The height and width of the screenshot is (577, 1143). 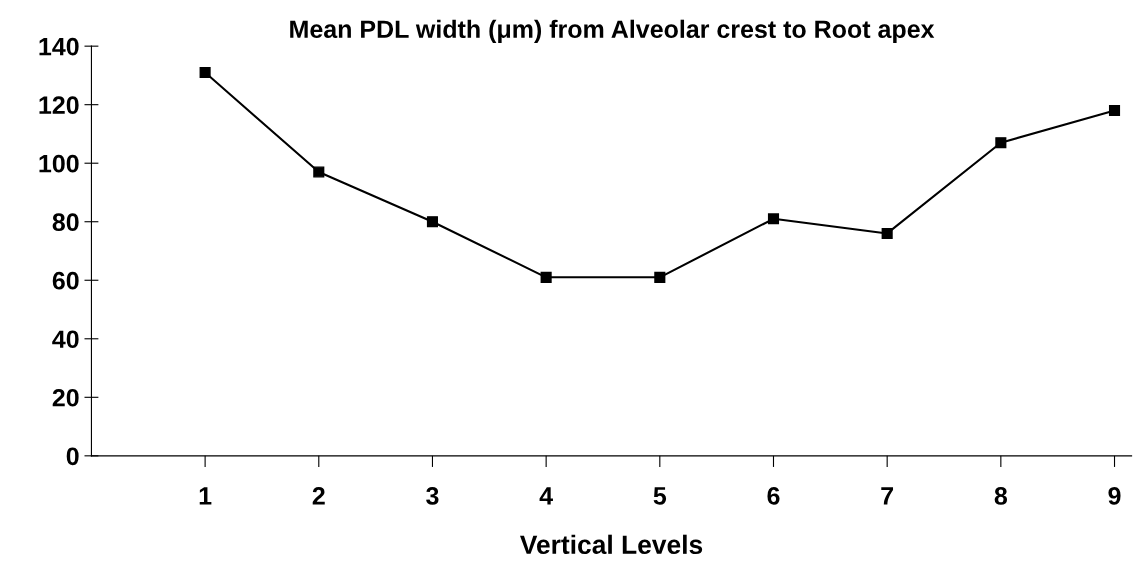 What do you see at coordinates (1001, 496) in the screenshot?
I see `x-tick-label: 8` at bounding box center [1001, 496].